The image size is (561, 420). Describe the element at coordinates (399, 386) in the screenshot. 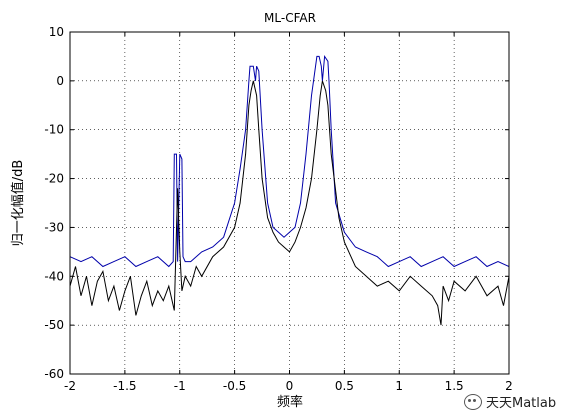

I see `x-tick-label: 1` at that location.